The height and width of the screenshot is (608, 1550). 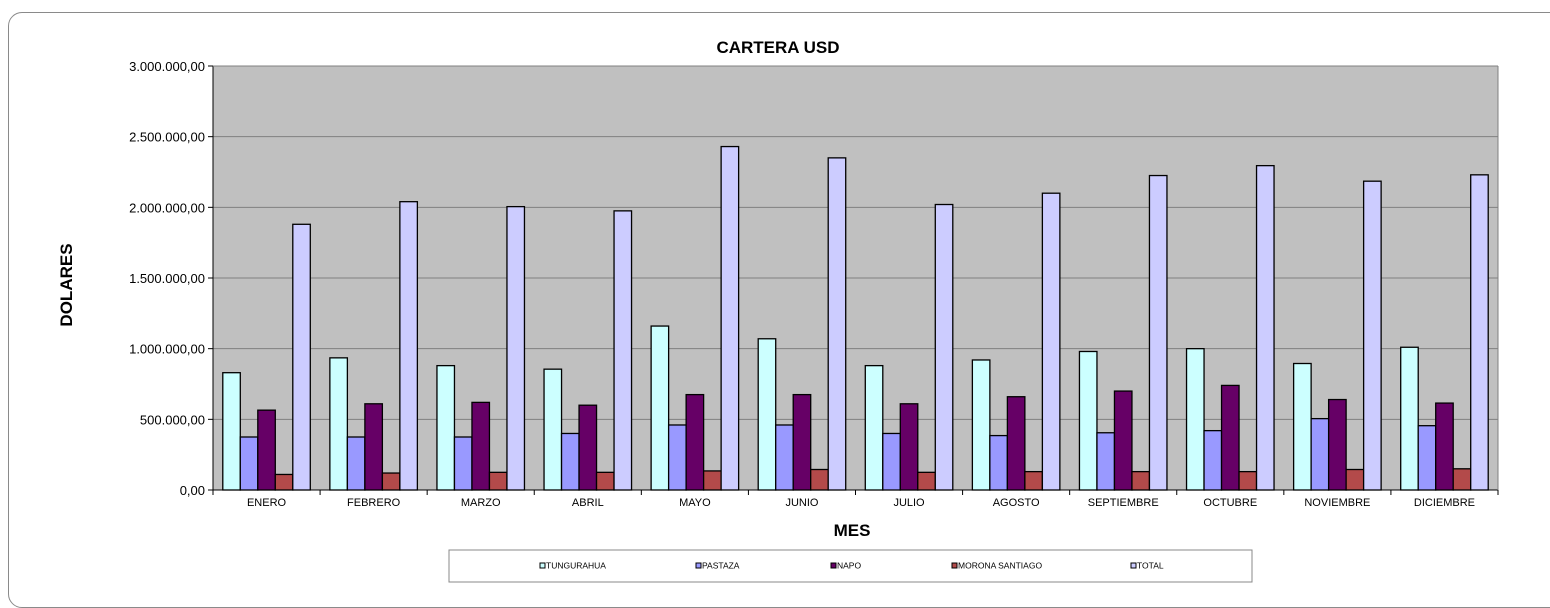 I want to click on x-tick-label: AGOSTO, so click(x=1016, y=503).